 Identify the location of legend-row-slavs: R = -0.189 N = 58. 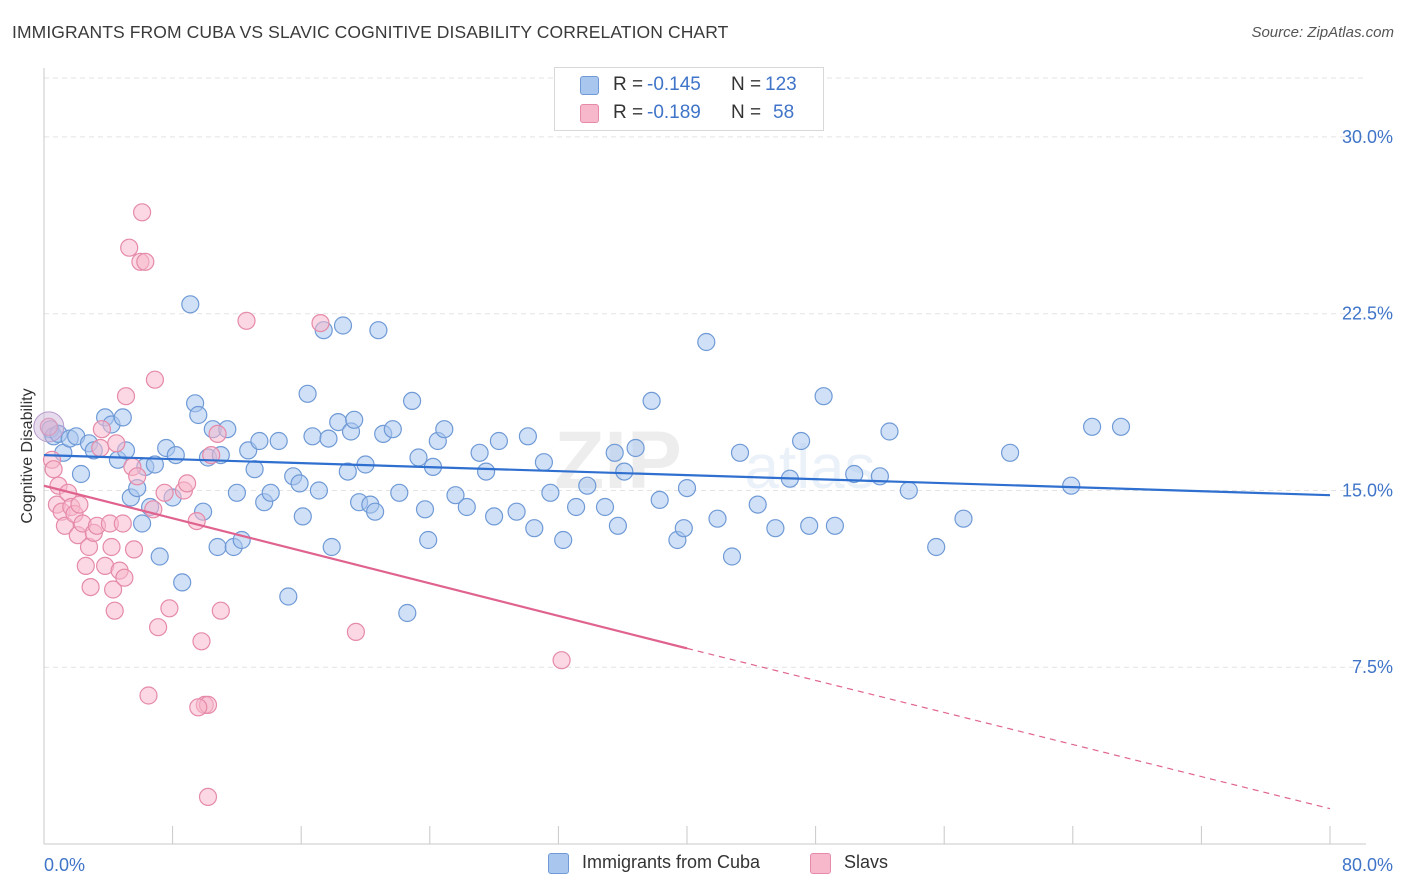
(689, 114).